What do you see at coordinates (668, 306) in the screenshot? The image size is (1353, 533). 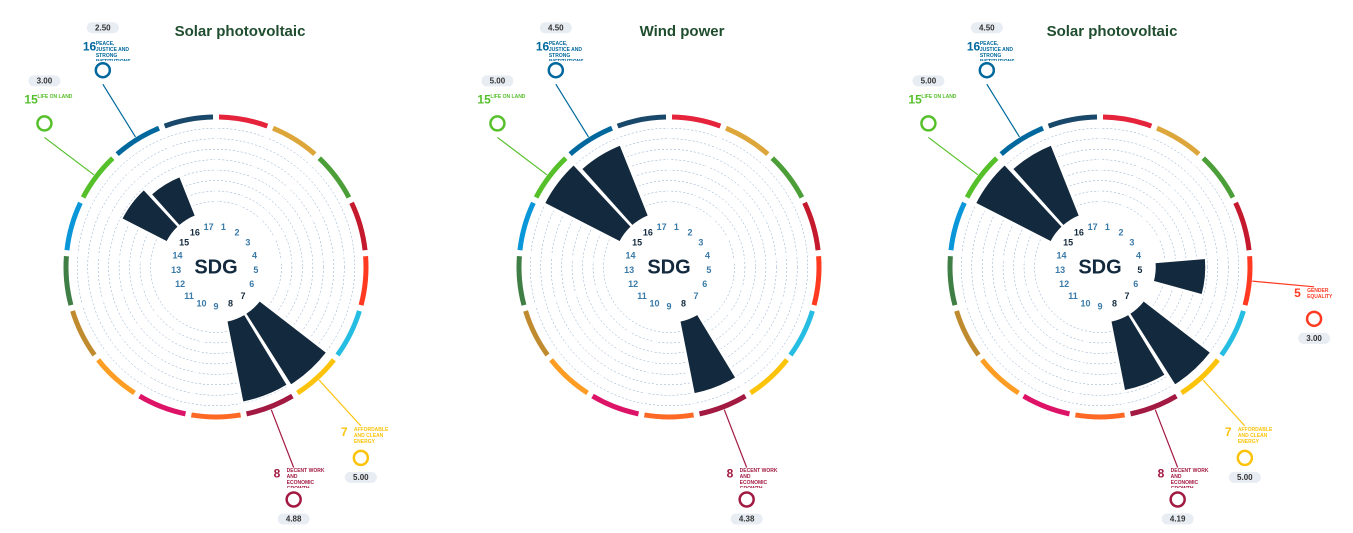 I see `category-label: 9` at bounding box center [668, 306].